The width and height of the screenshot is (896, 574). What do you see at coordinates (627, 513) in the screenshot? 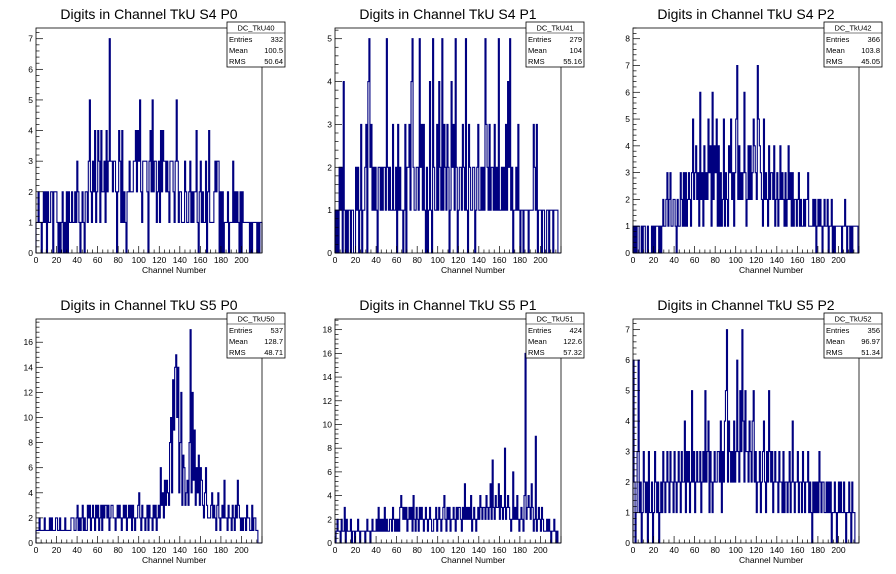
I see `y-tick-label: 1` at bounding box center [627, 513].